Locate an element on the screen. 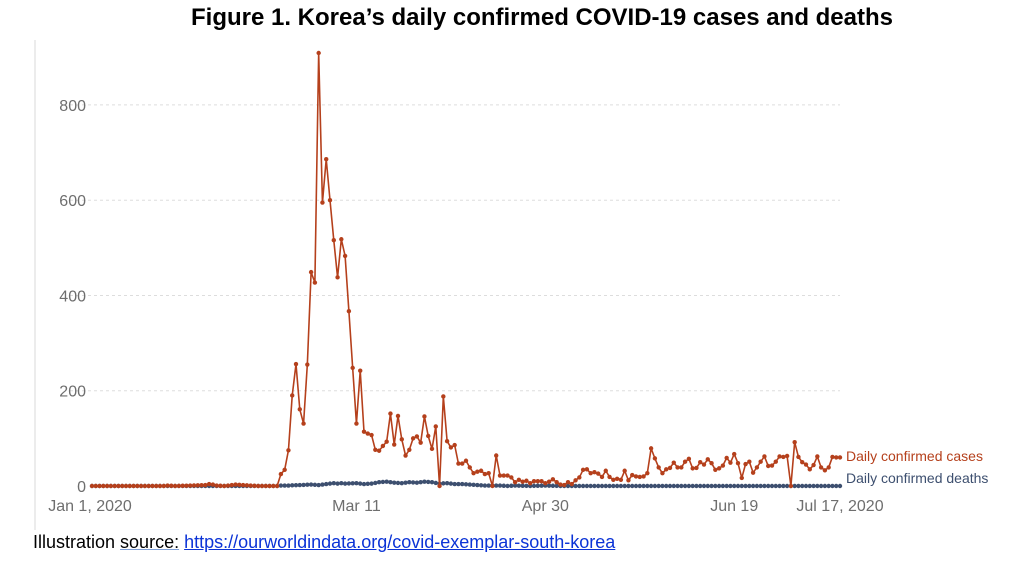  x-tick-label: Apr 30 is located at coordinates (545, 506).